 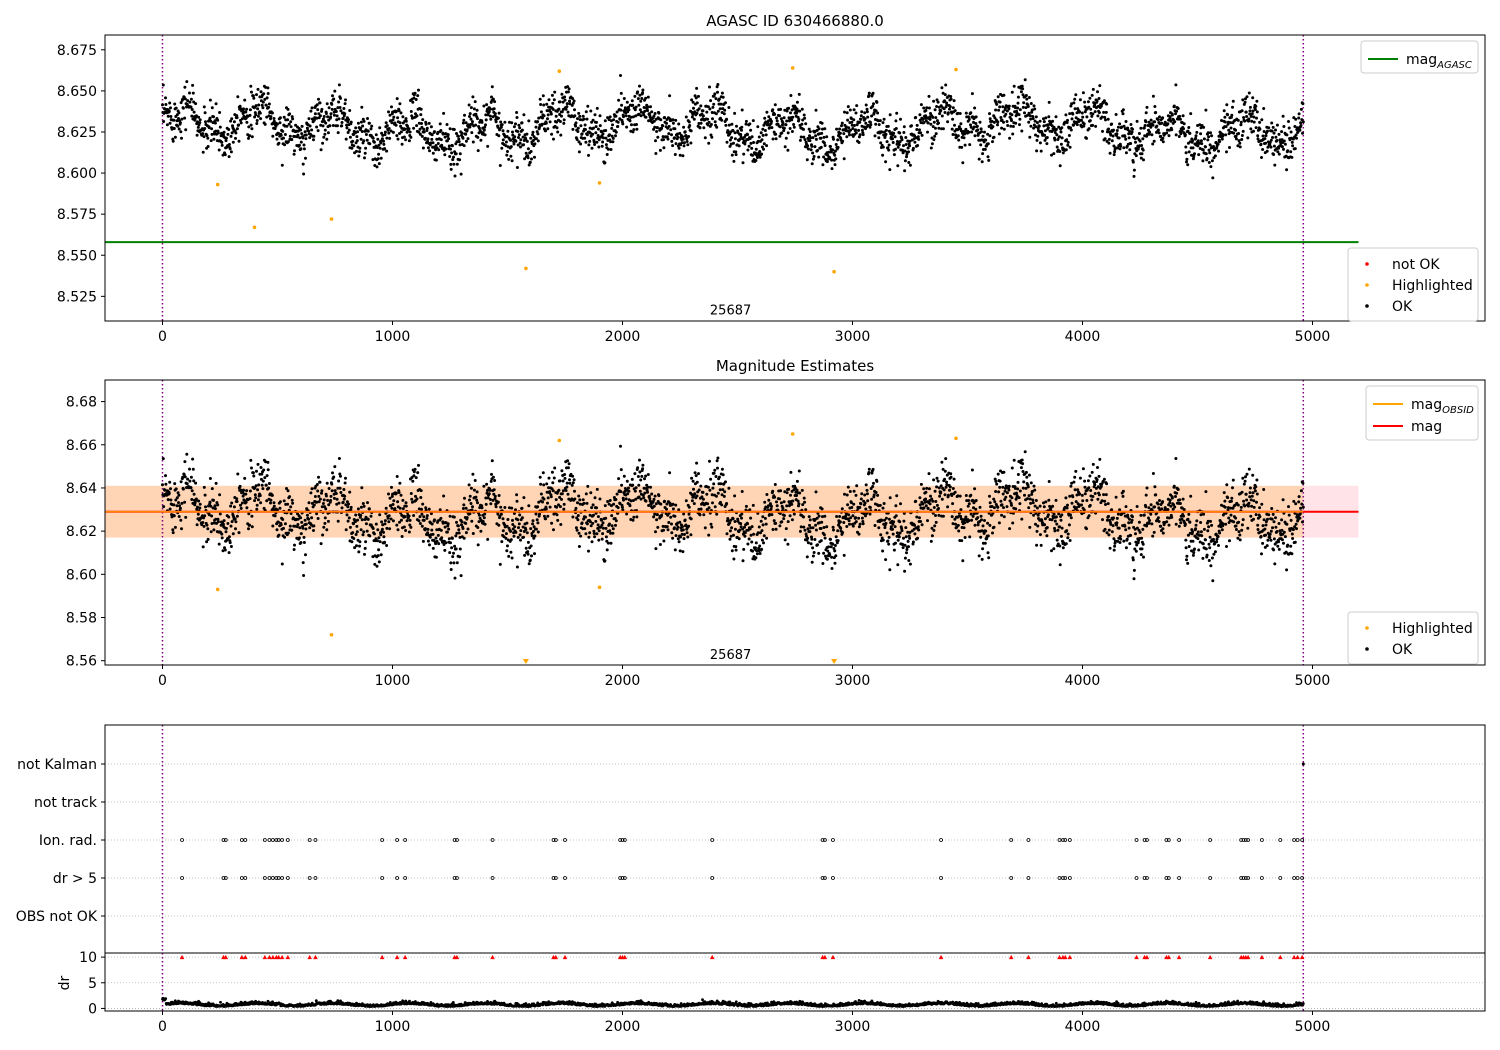 What do you see at coordinates (1402, 307) in the screenshot?
I see `legend-label: OK` at bounding box center [1402, 307].